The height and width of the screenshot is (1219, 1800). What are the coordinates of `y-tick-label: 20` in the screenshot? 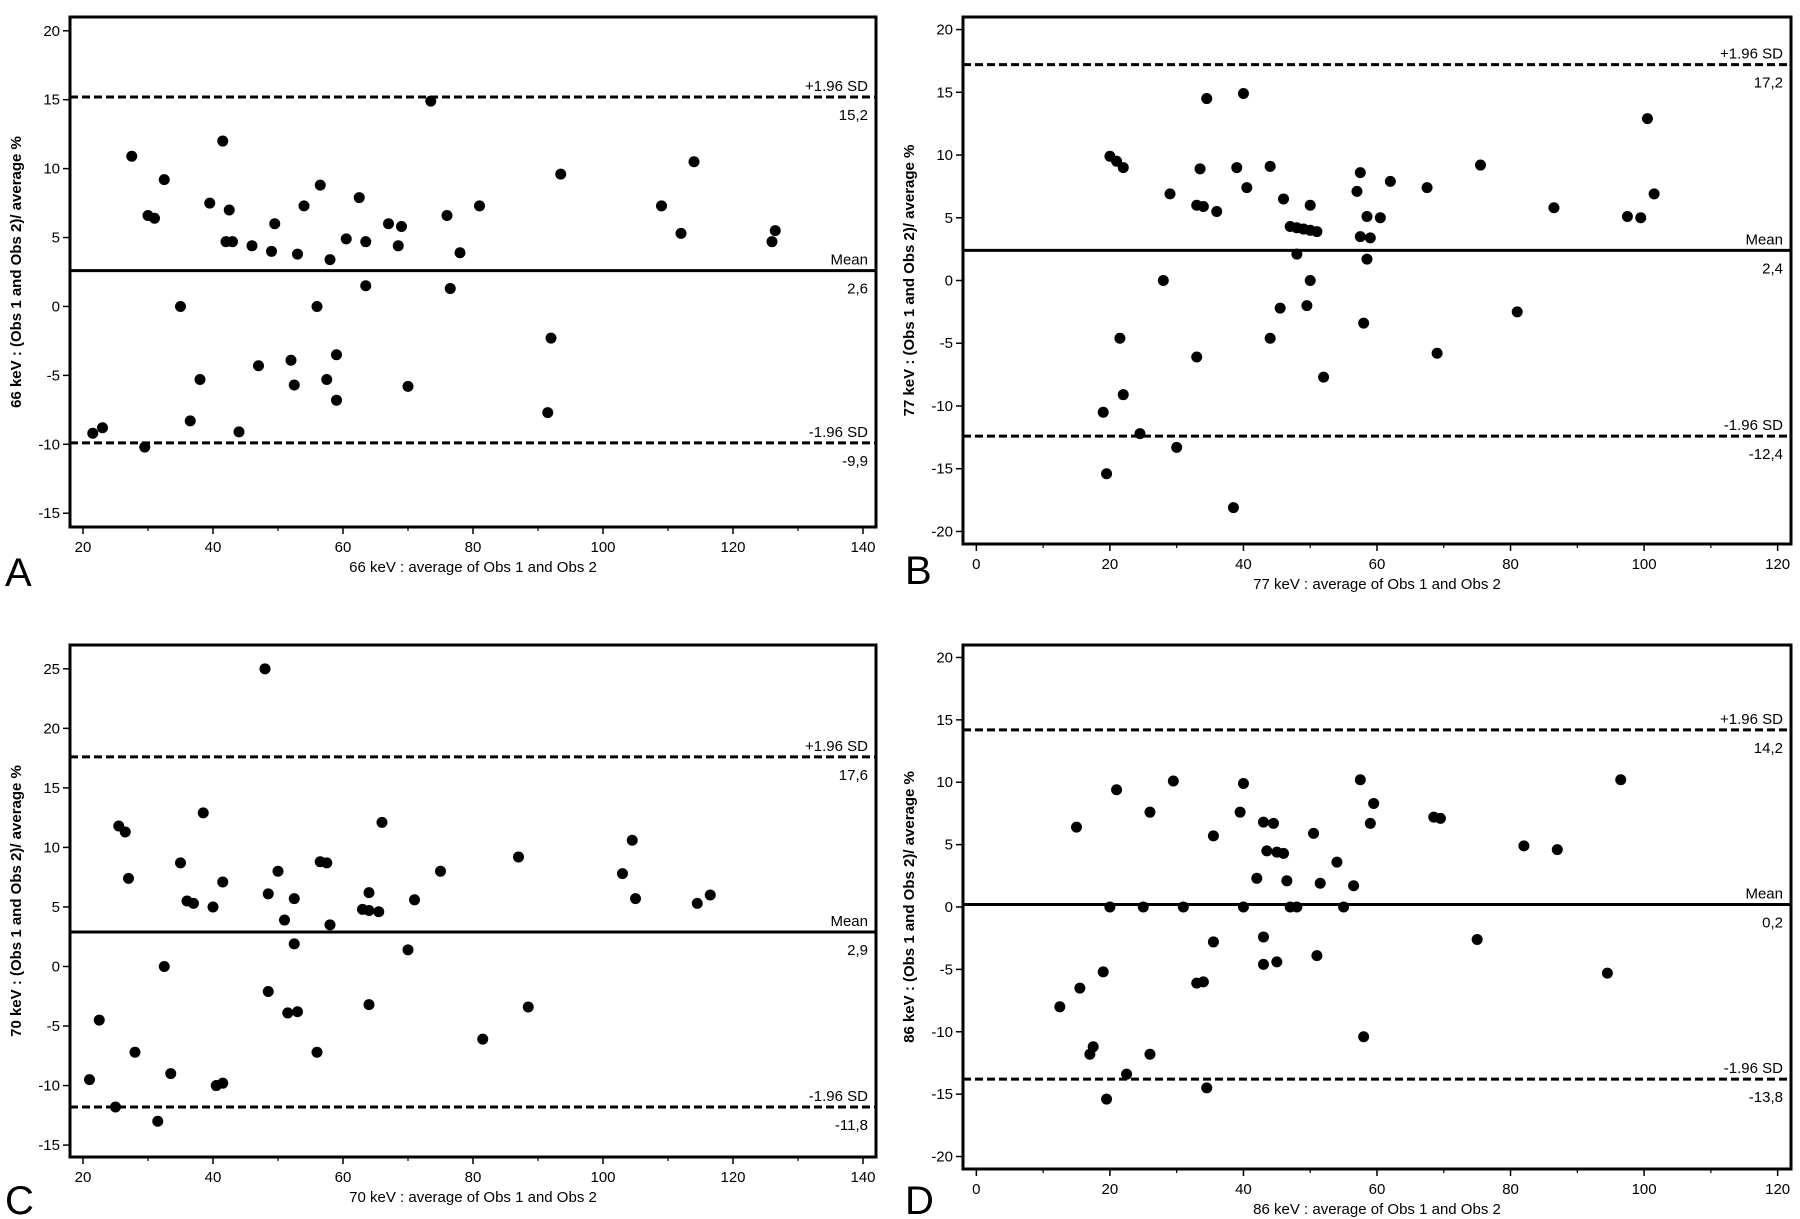 It's located at (944, 657).